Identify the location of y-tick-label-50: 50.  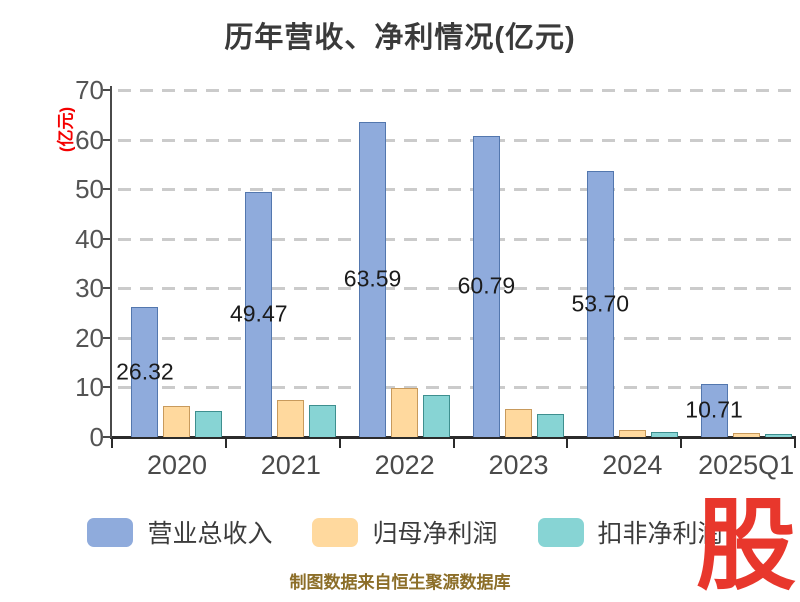
(89, 189).